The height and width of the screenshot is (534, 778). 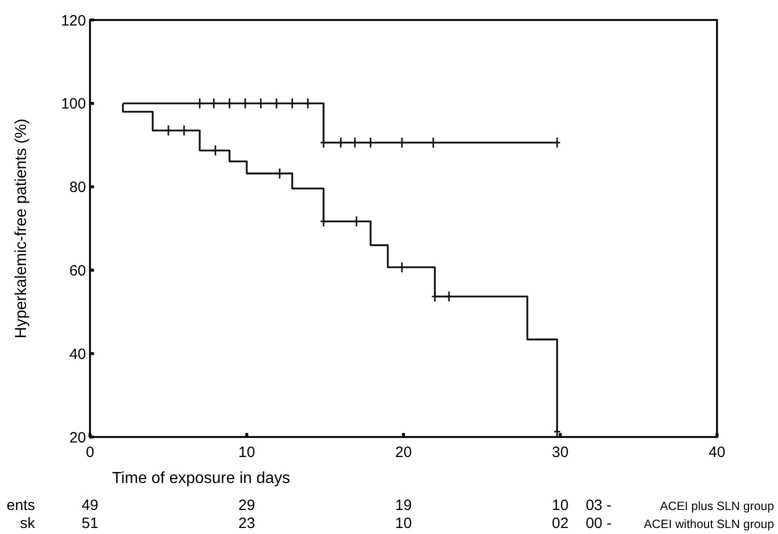 What do you see at coordinates (73, 104) in the screenshot?
I see `y-tick-label: 100` at bounding box center [73, 104].